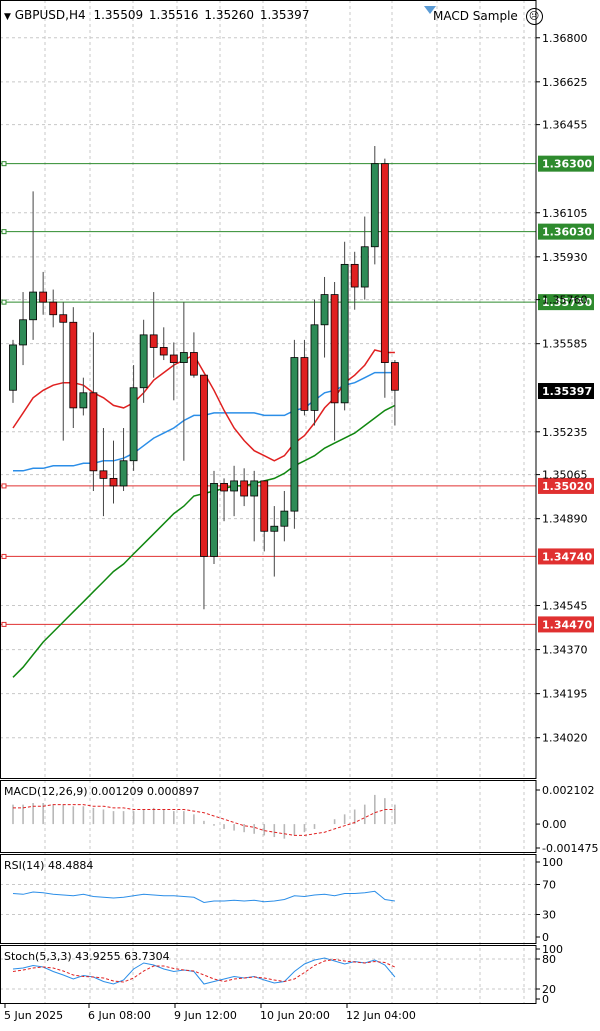  I want to click on level-price-label: 1.36030, so click(567, 232).